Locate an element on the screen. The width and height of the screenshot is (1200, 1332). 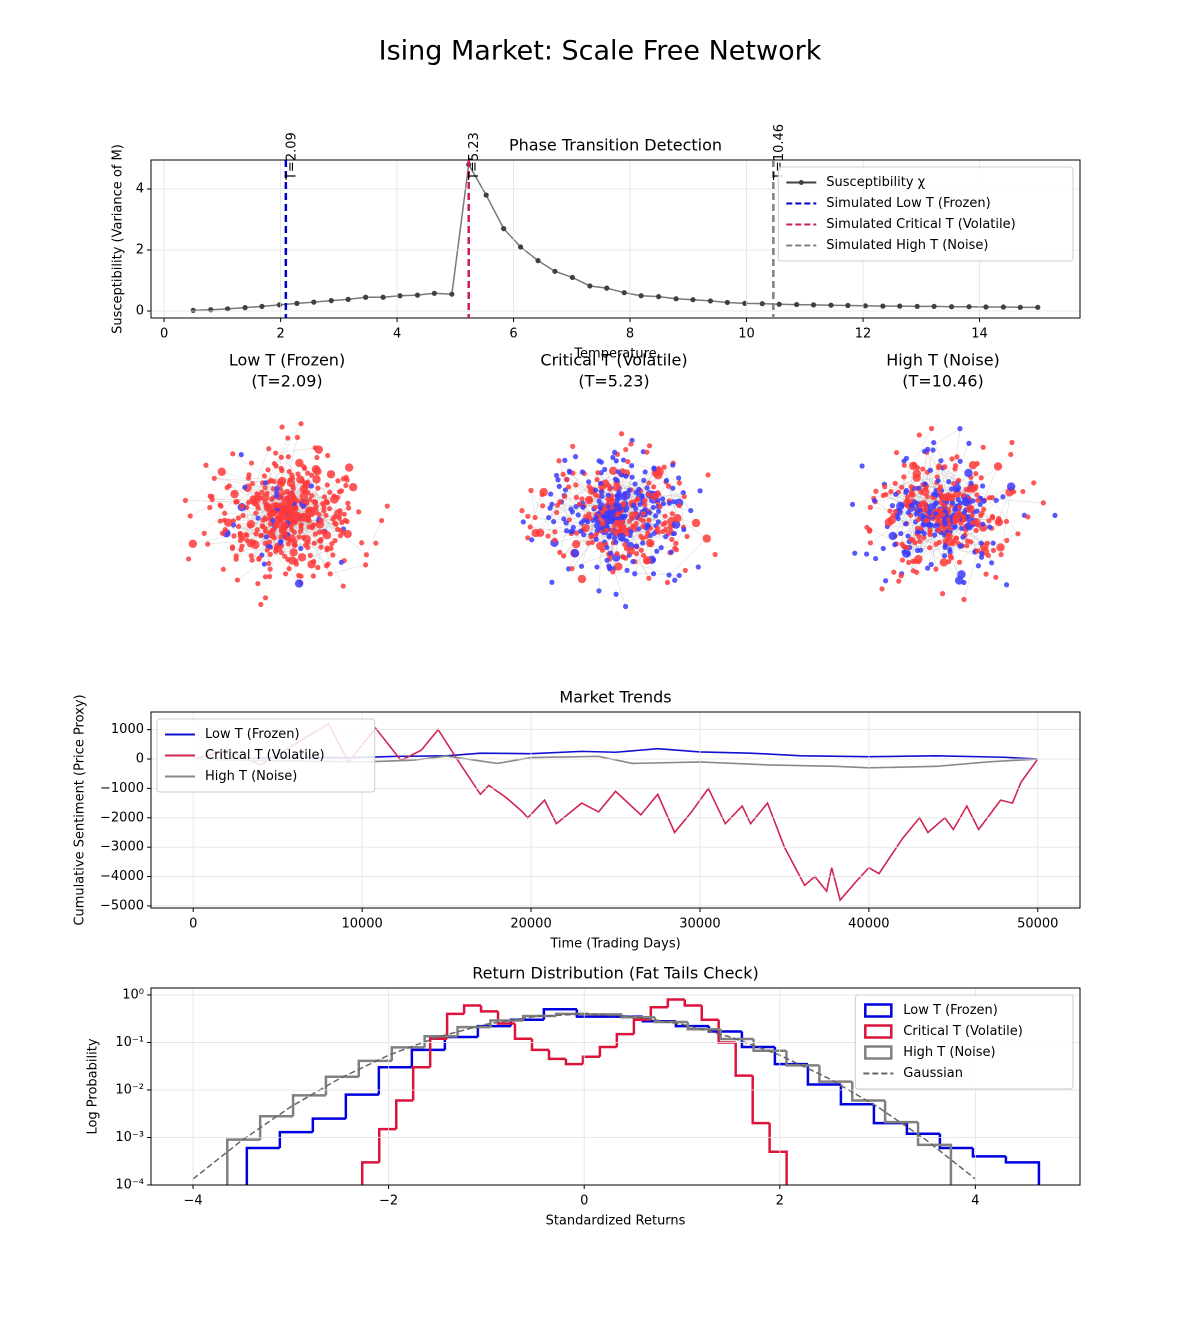
x-tick-label: 14 is located at coordinates (979, 334).